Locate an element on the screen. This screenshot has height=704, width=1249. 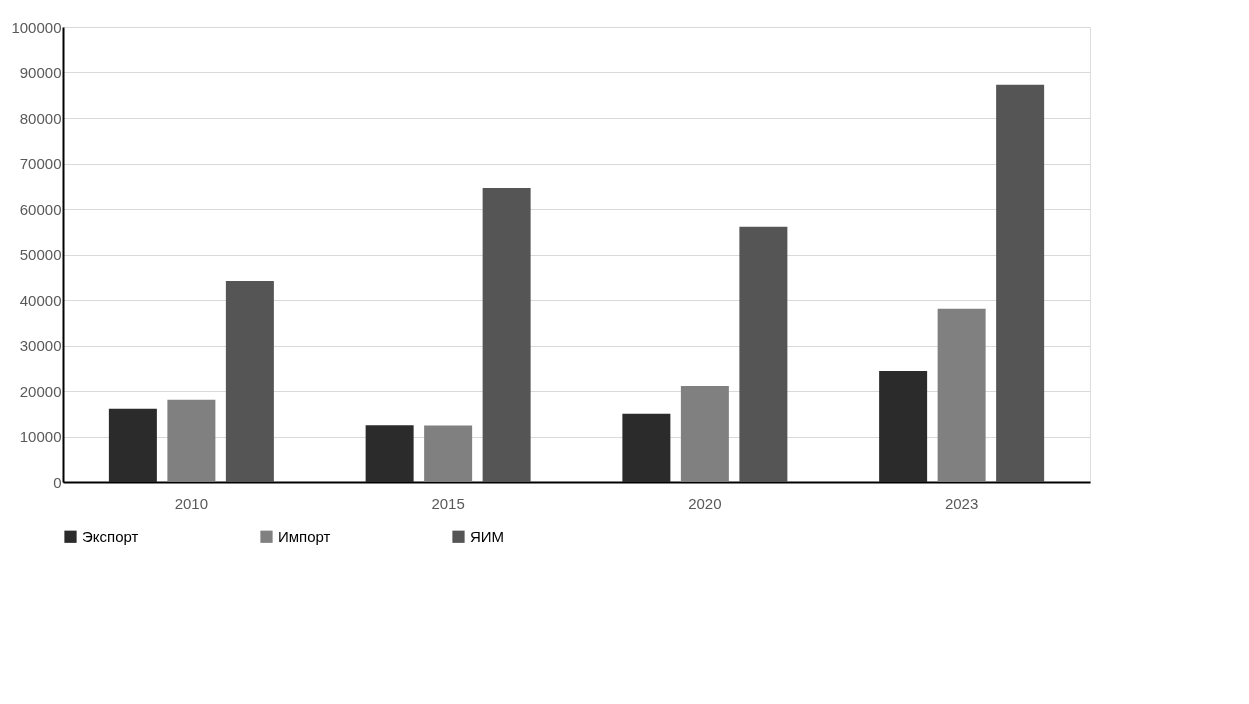
y-tick-label: 10000 is located at coordinates (40, 436).